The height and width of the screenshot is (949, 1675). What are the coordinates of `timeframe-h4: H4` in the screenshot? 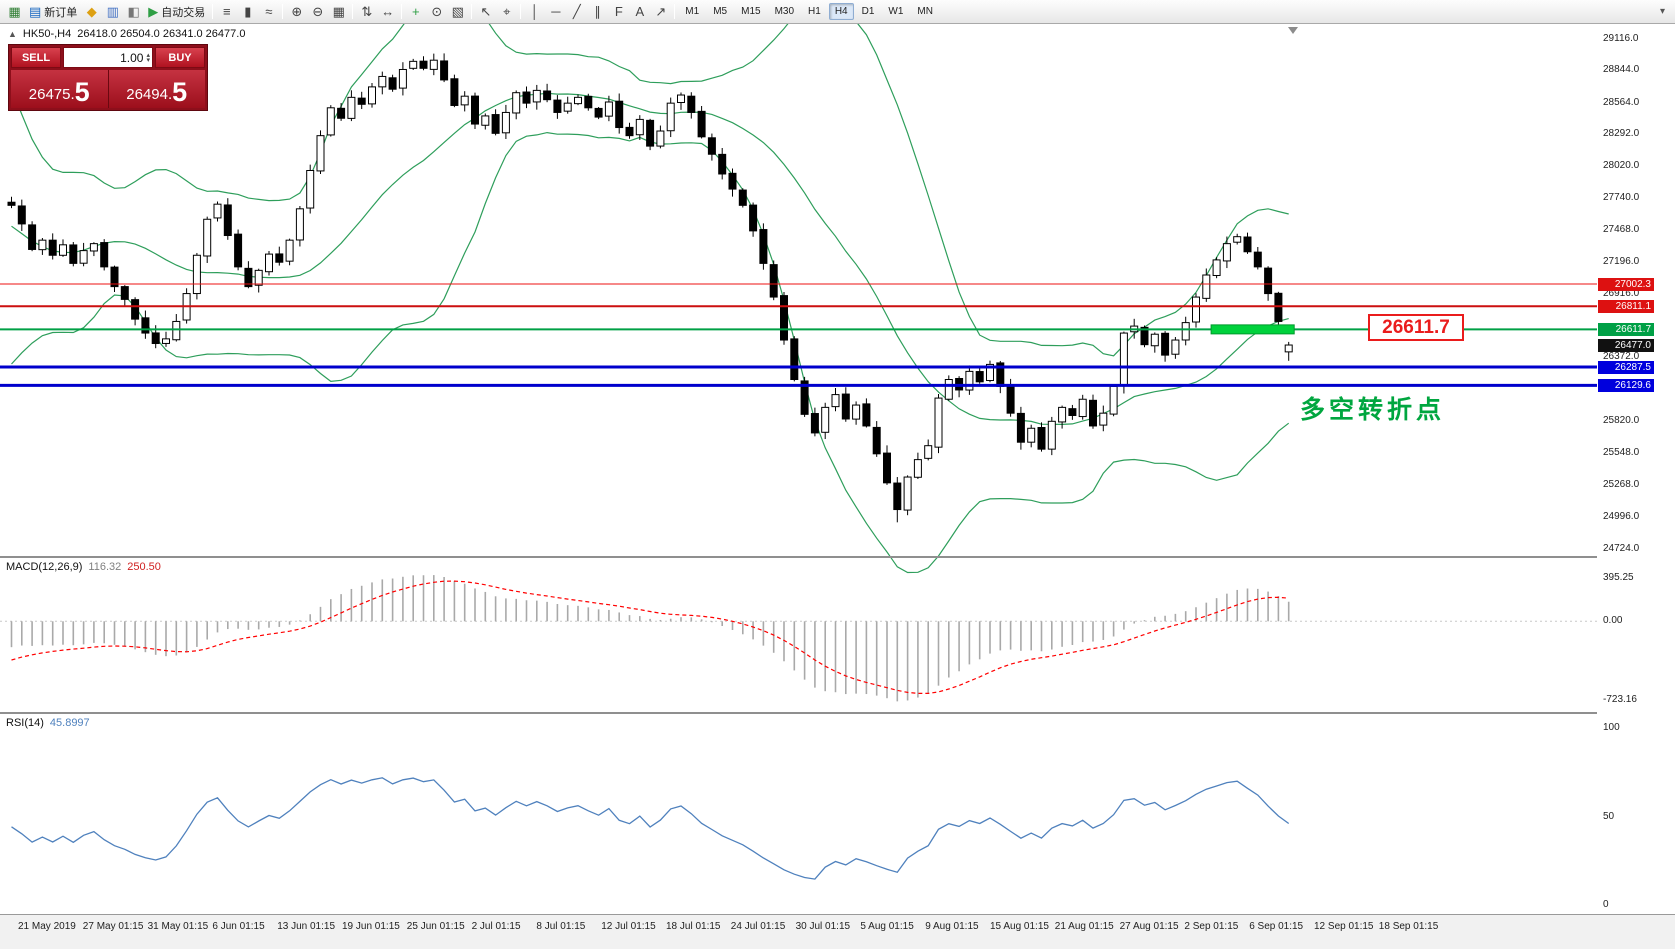 It's located at (841, 11).